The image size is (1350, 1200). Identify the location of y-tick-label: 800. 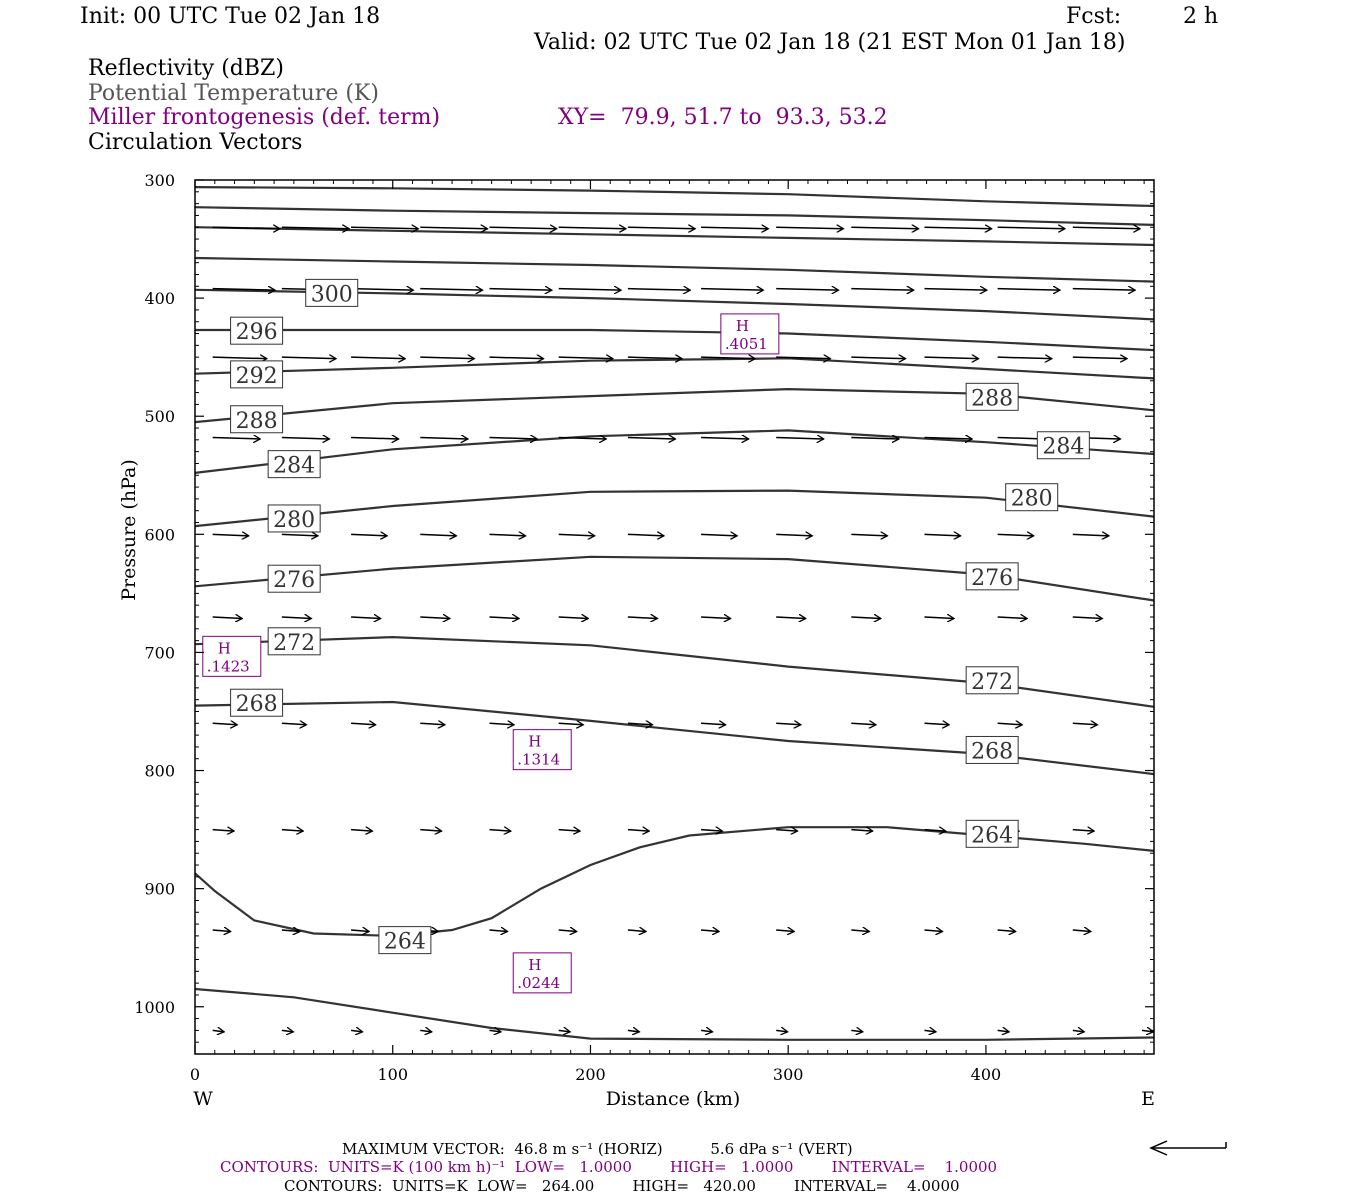
(159, 771).